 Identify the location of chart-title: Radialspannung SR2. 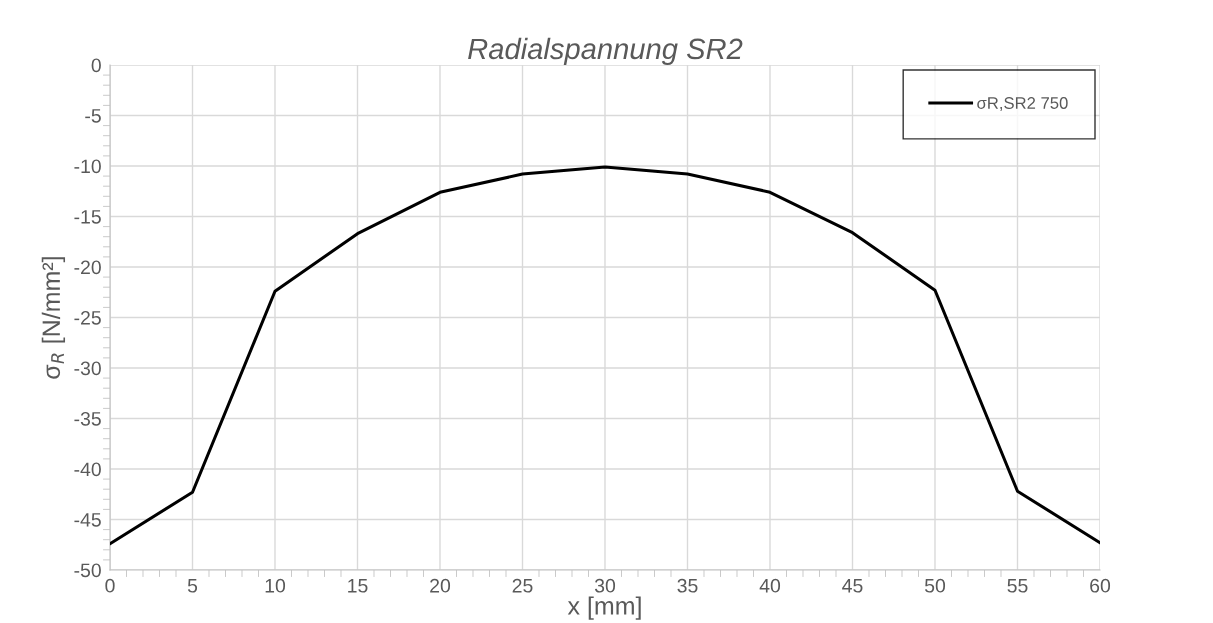
(605, 51).